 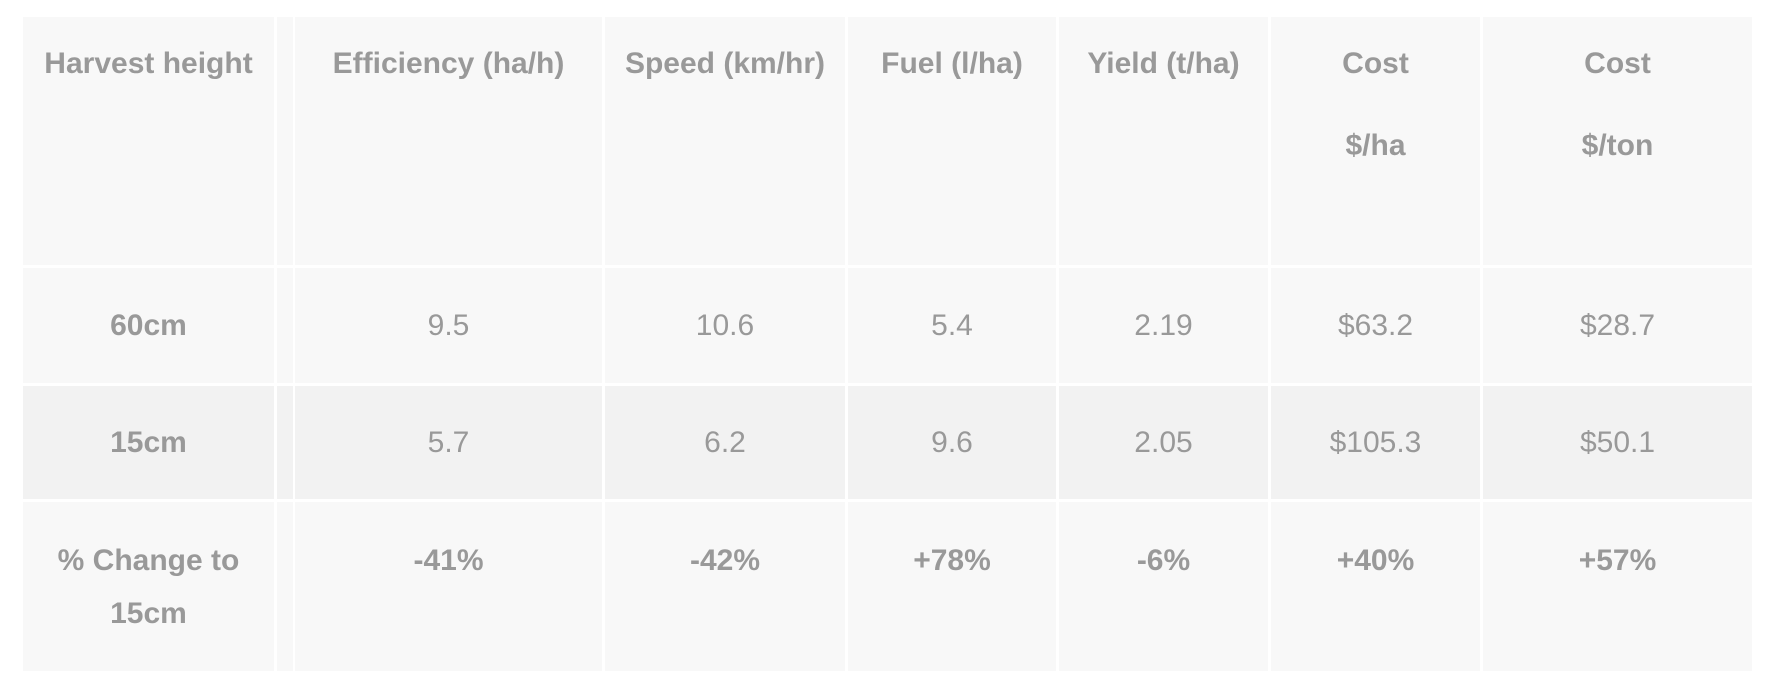 I want to click on table-cell: -42%, so click(x=725, y=586).